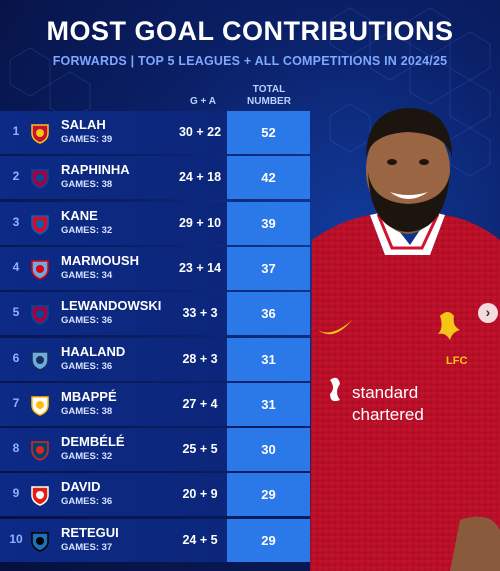 This screenshot has height=571, width=500. Describe the element at coordinates (93, 351) in the screenshot. I see `player-name: HAALAND` at that location.